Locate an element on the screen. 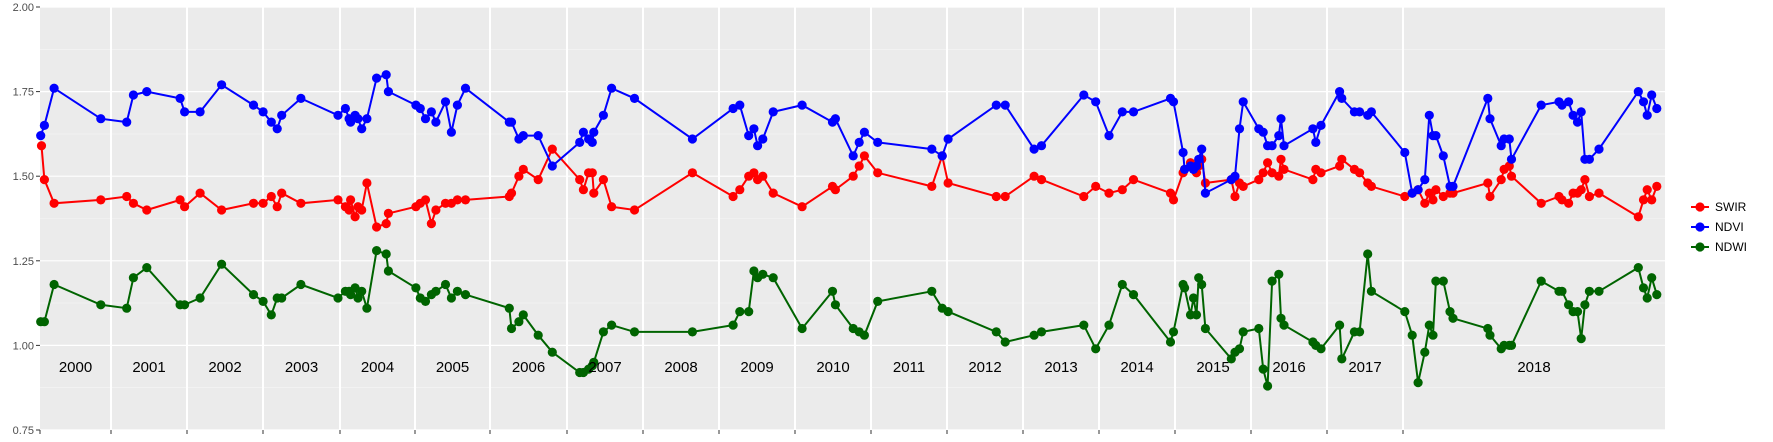  legend-key-point-swir is located at coordinates (1700, 207).